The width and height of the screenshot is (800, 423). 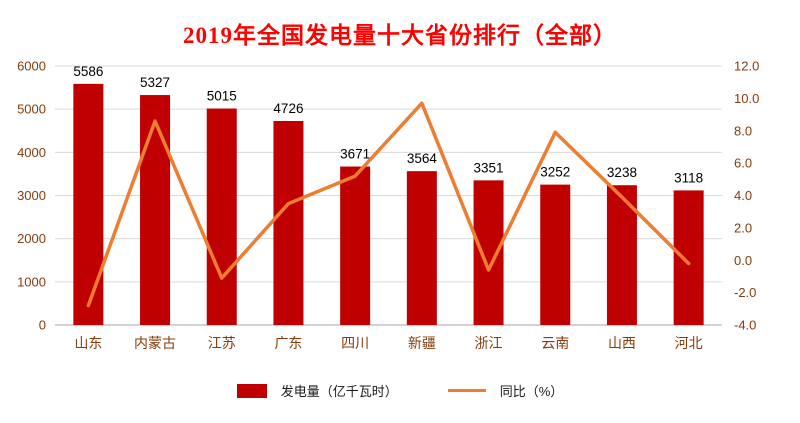 I want to click on right-axis-label: 4.0, so click(x=743, y=195).